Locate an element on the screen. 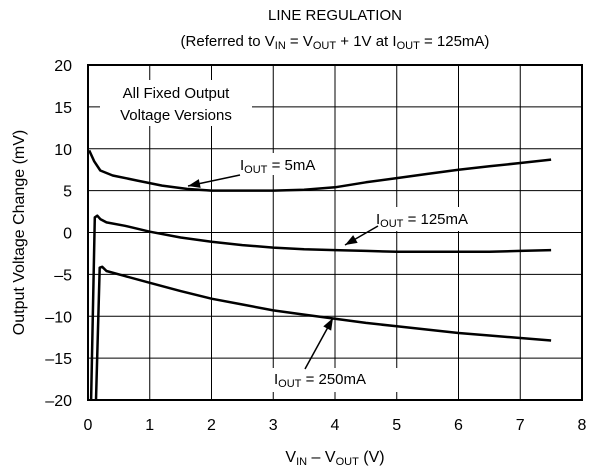 The width and height of the screenshot is (589, 473). series-label-250ma: IOUT = 250mA is located at coordinates (320, 380).